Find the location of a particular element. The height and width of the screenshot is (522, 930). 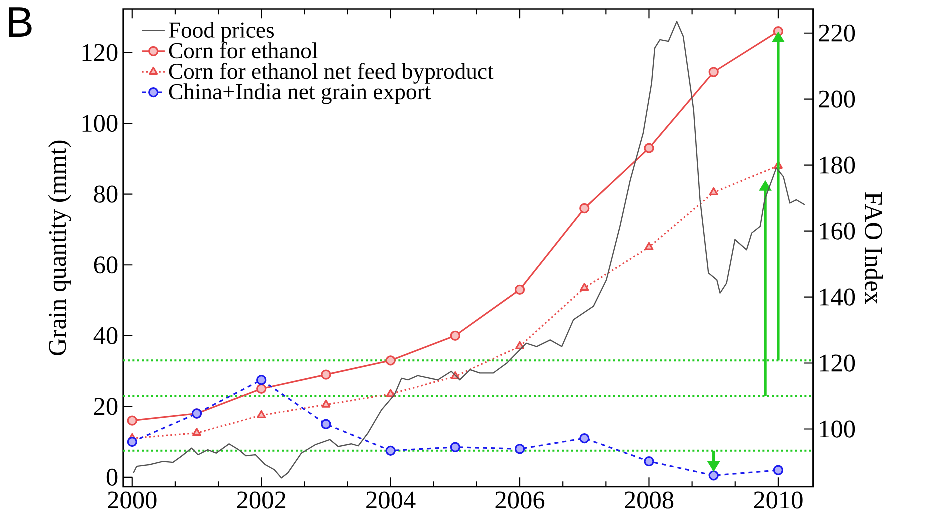

y2-tick-label: 120 is located at coordinates (838, 363).